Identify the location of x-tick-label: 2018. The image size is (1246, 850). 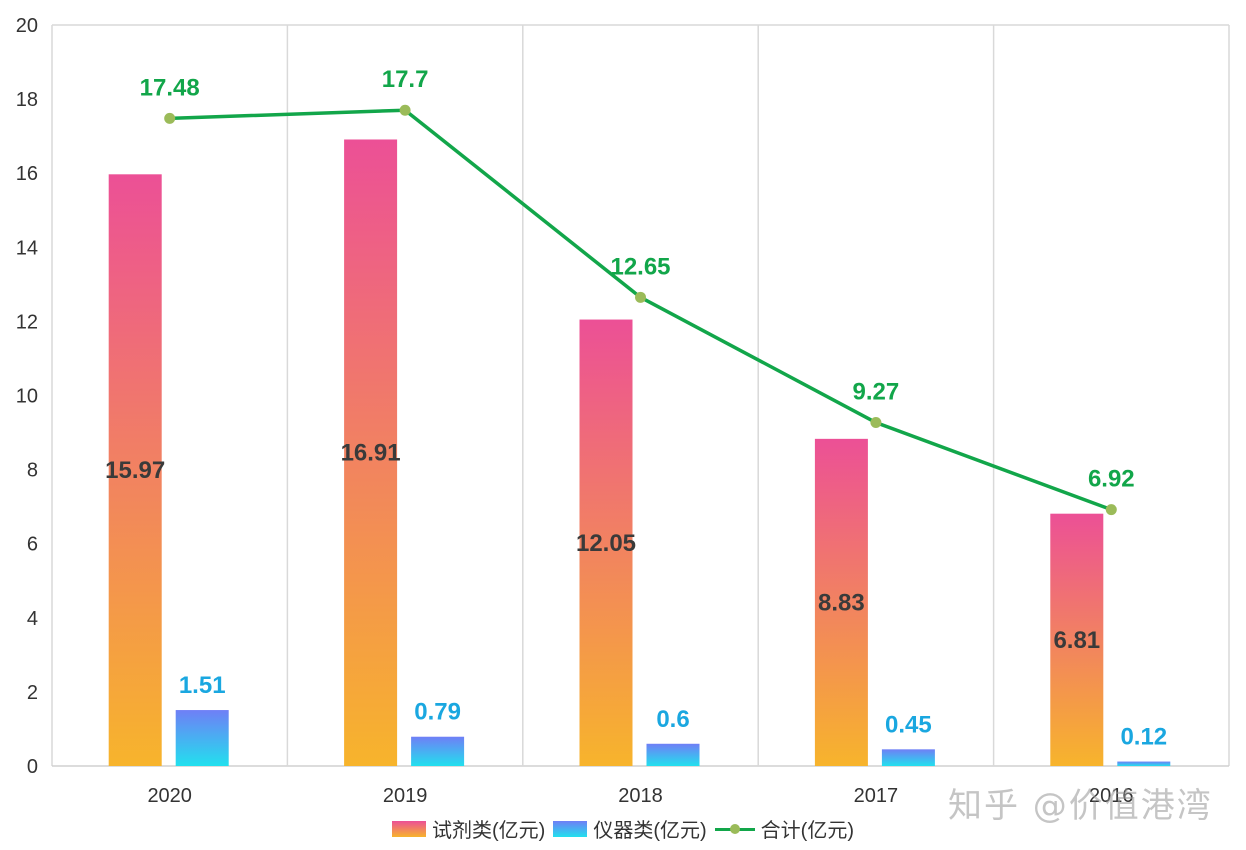
(640, 796).